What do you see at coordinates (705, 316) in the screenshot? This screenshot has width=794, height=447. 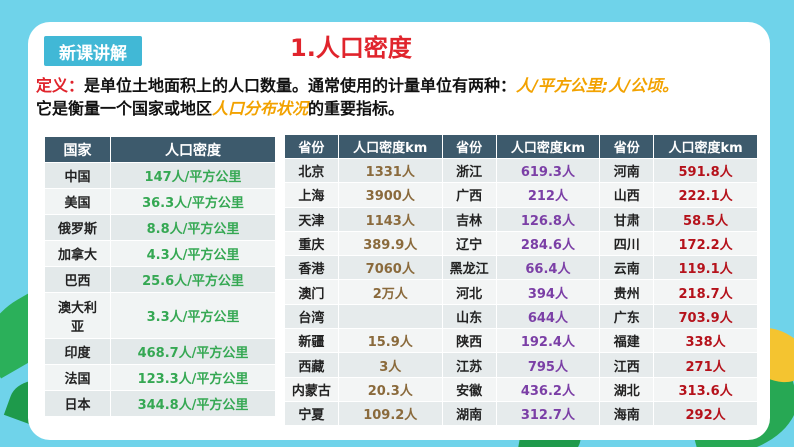 I see `density-value: 703.9人` at bounding box center [705, 316].